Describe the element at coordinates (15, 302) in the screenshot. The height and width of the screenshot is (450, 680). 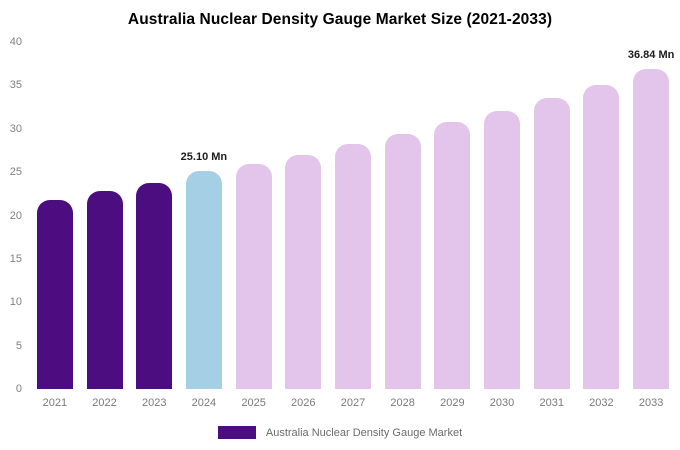
I see `y-axis-tick-10: 10` at that location.